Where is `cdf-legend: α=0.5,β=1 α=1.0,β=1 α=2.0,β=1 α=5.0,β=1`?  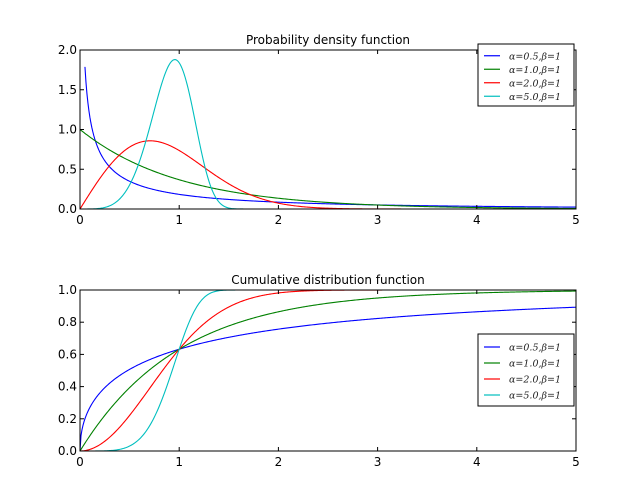 cdf-legend: α=0.5,β=1 α=1.0,β=1 α=2.0,β=1 α=5.0,β=1 is located at coordinates (526, 370).